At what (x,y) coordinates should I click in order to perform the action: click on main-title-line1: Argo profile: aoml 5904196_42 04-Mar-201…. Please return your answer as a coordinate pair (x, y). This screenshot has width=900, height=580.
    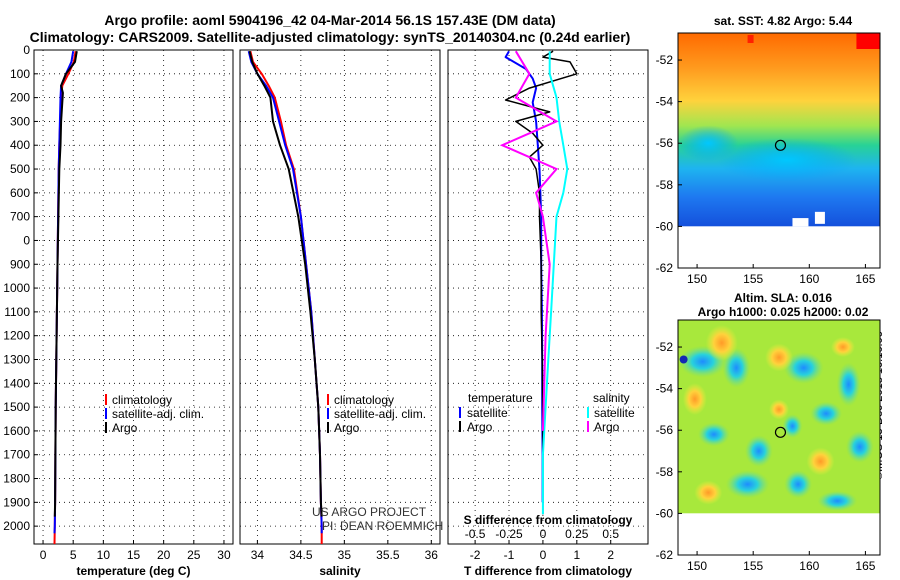
    Looking at the image, I should click on (330, 20).